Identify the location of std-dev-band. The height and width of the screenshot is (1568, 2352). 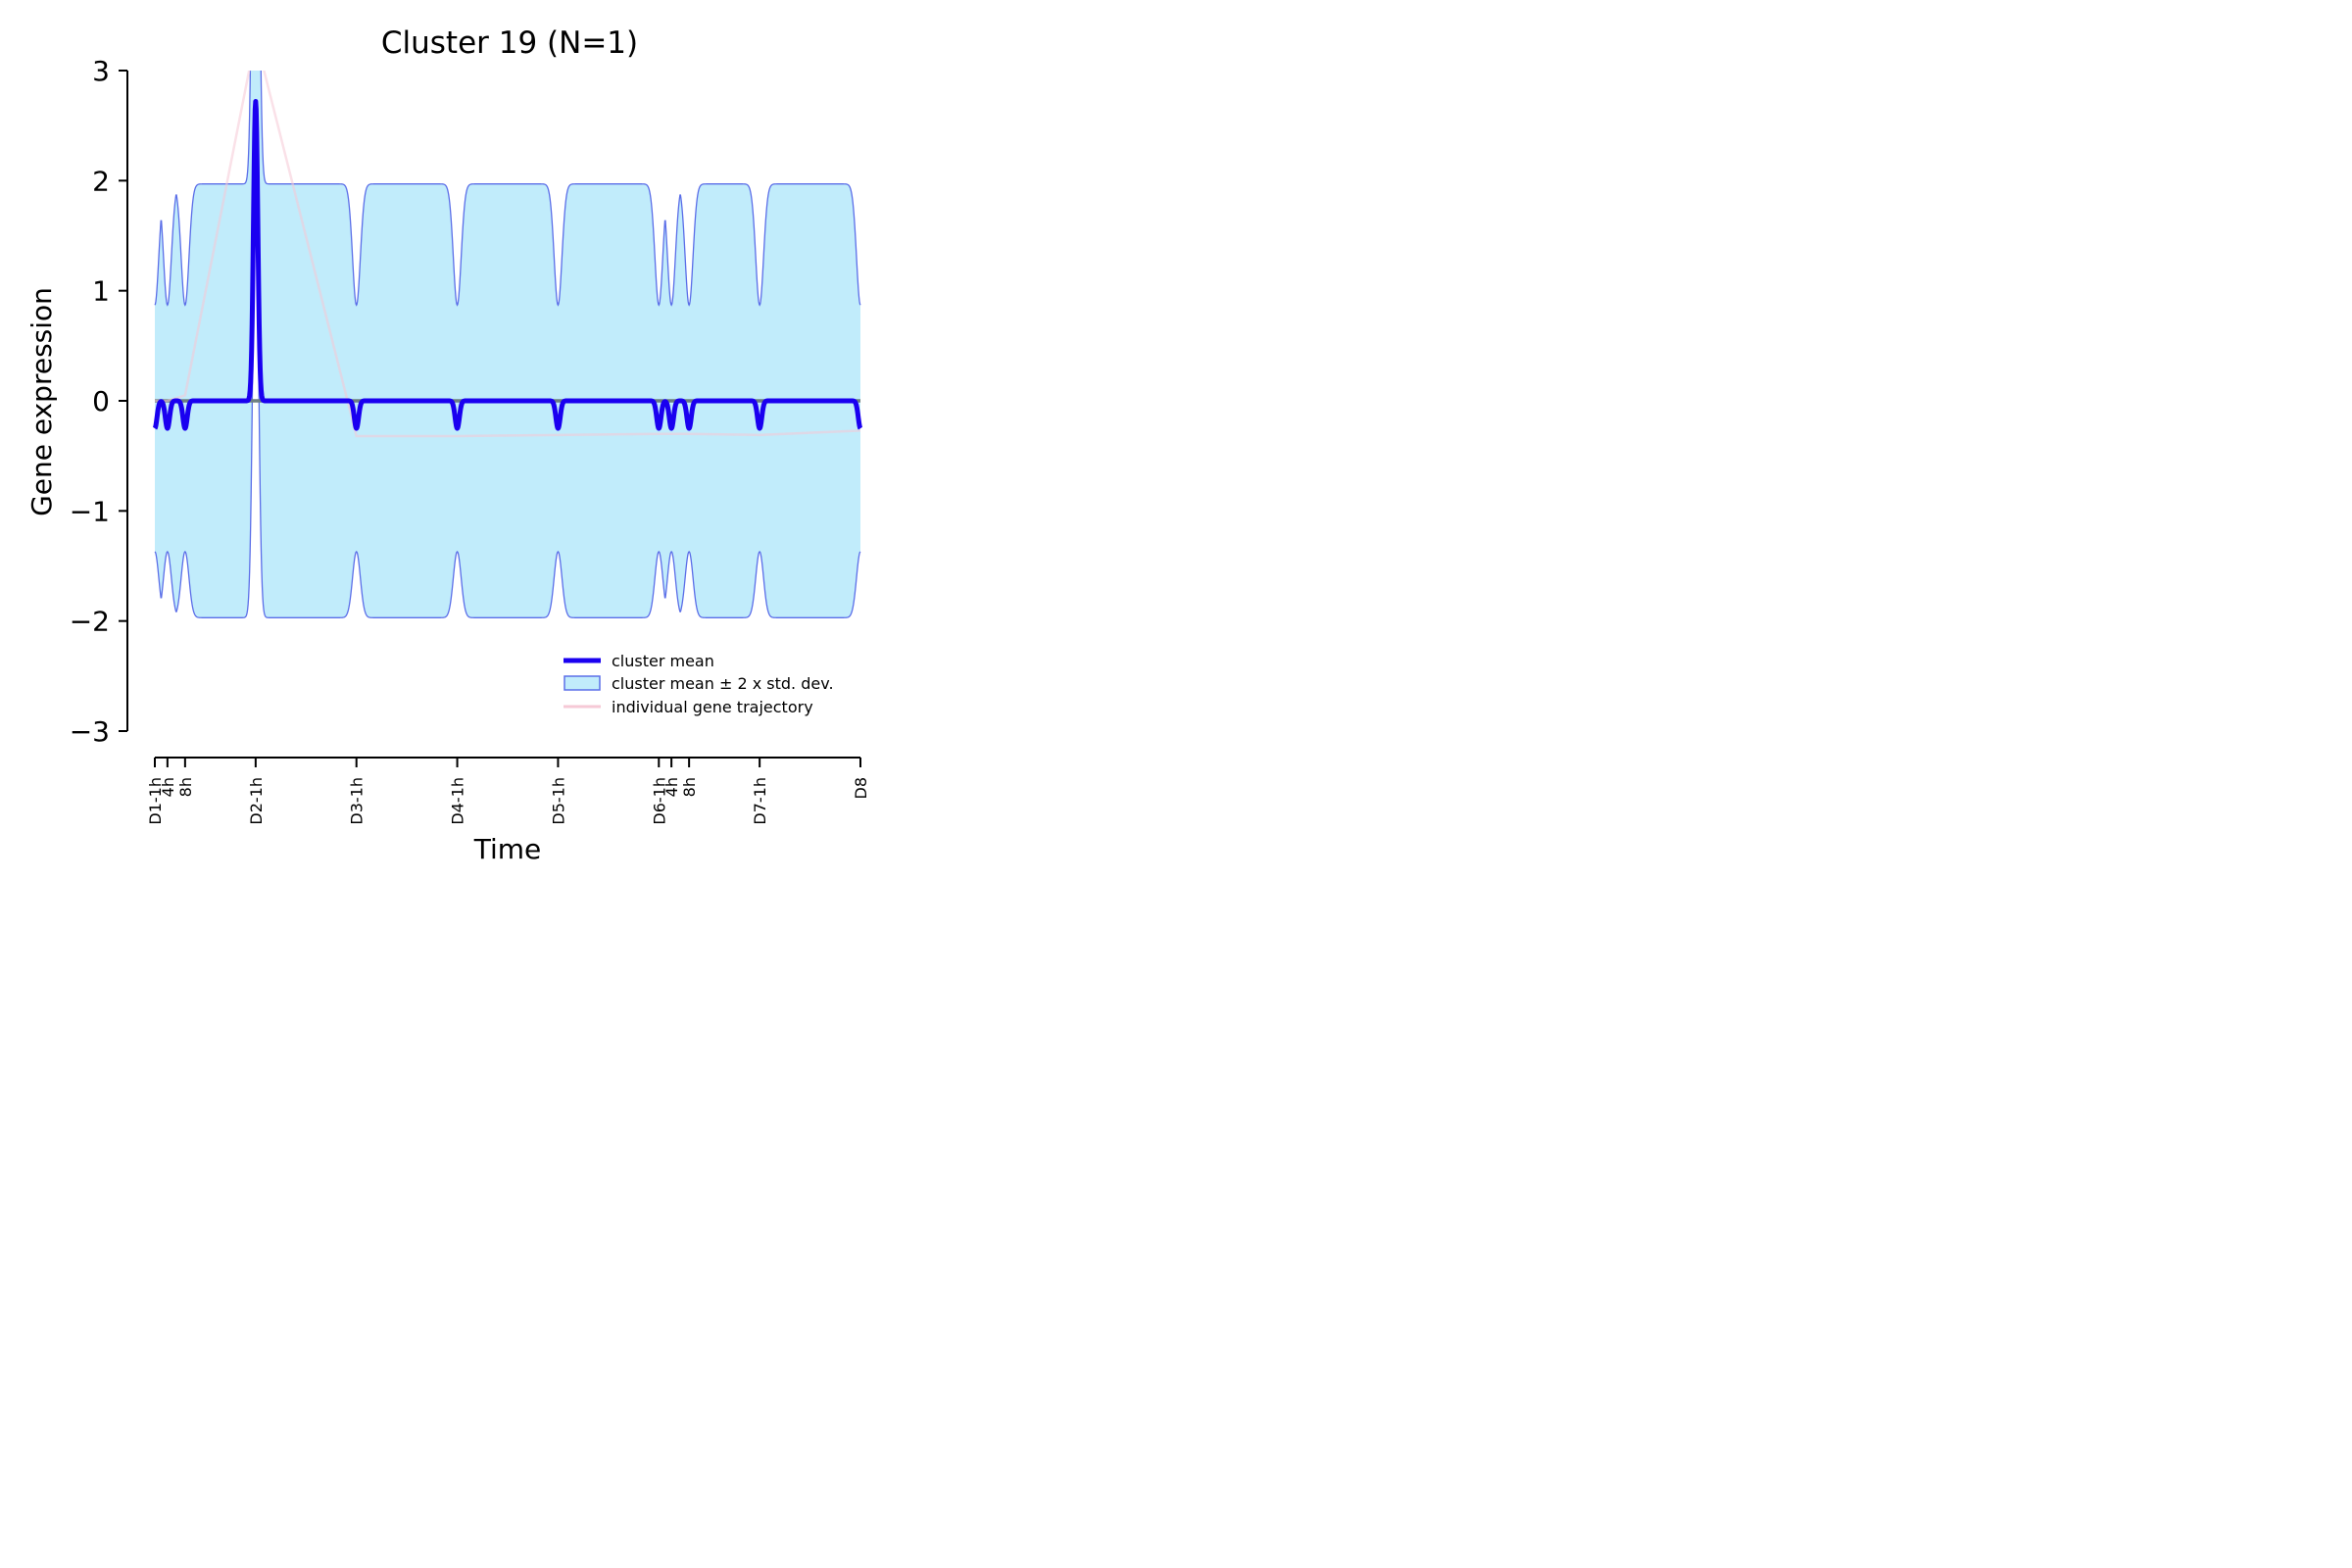
(507, 344).